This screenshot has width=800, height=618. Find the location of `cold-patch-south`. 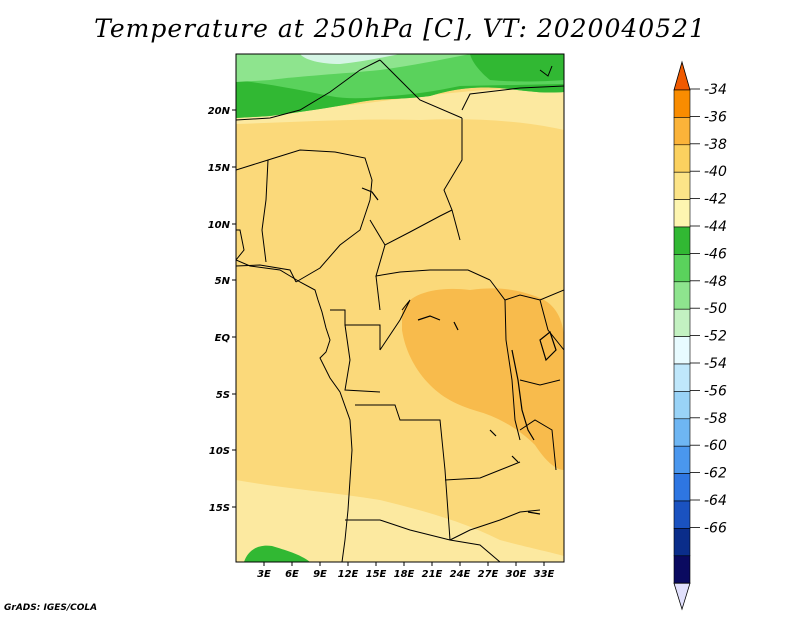

cold-patch-south is located at coordinates (277, 553).